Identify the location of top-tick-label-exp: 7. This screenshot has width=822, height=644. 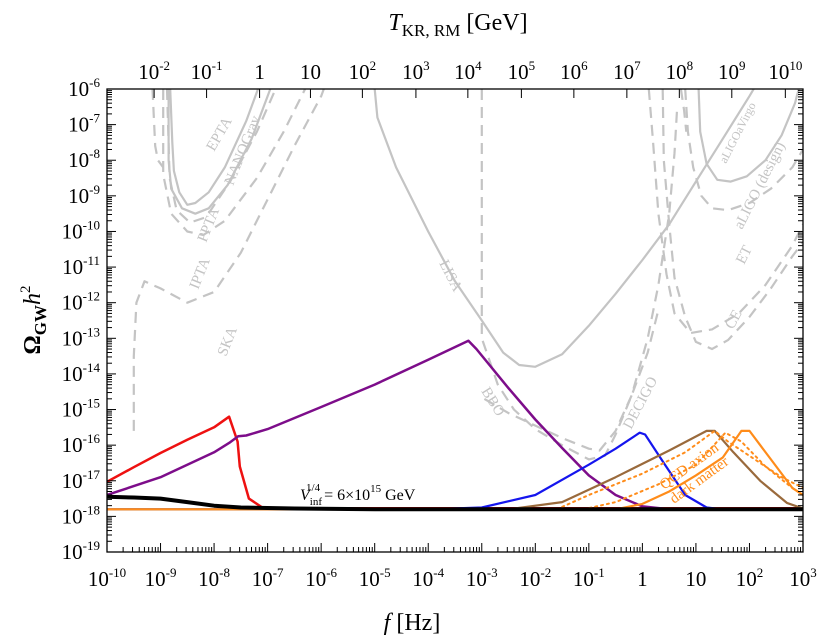
(637, 65).